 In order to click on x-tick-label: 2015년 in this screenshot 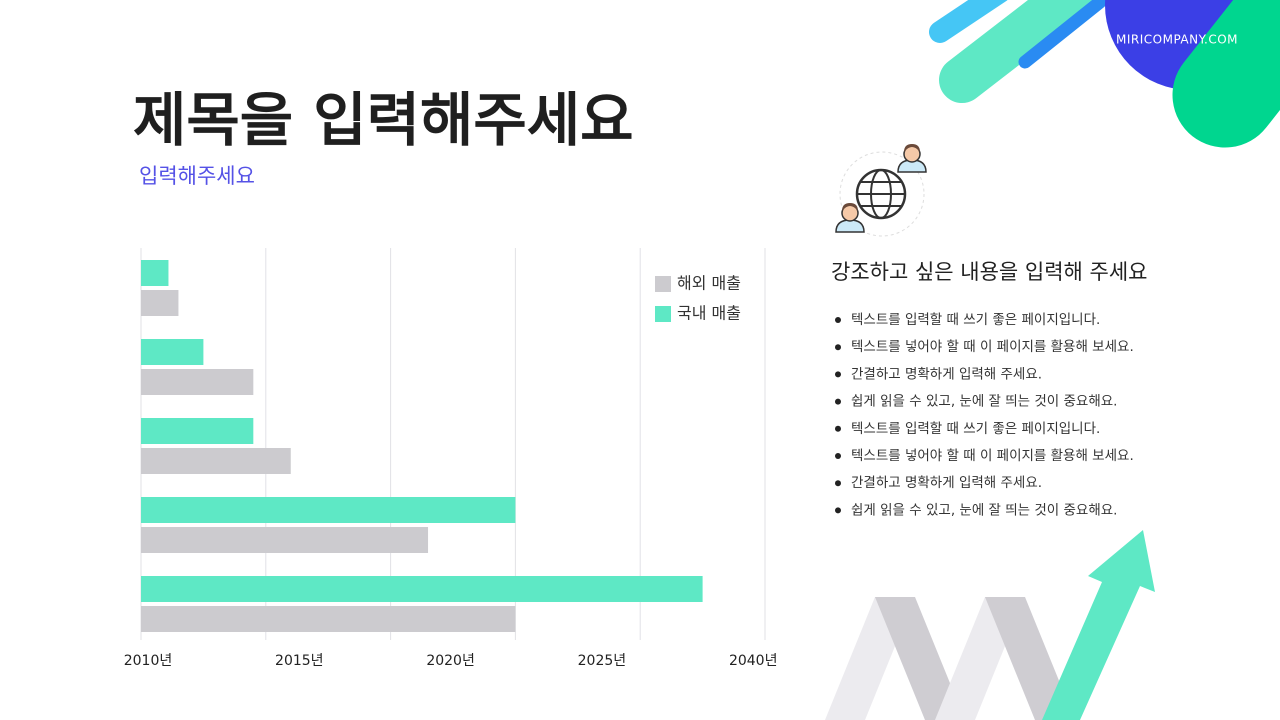, I will do `click(299, 661)`.